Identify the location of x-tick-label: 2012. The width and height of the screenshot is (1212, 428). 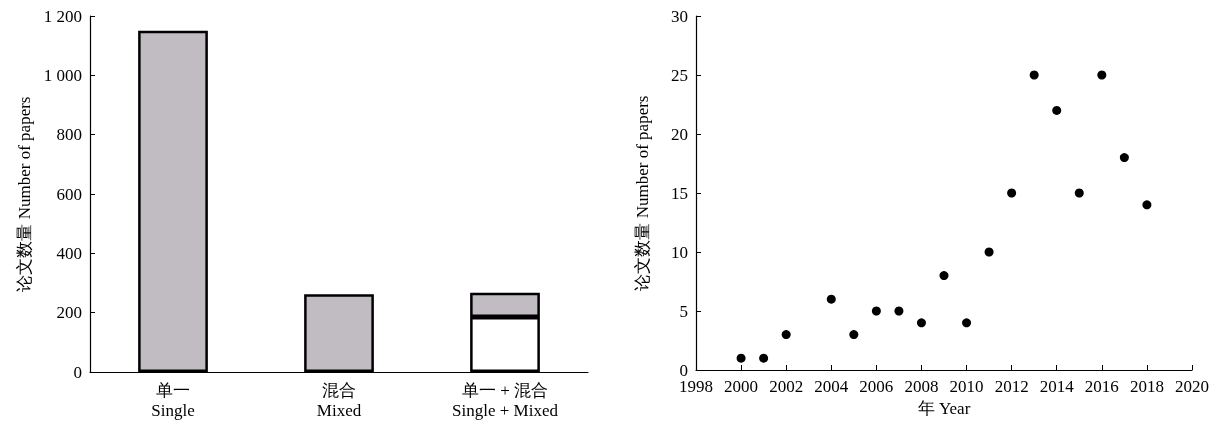
(1011, 386).